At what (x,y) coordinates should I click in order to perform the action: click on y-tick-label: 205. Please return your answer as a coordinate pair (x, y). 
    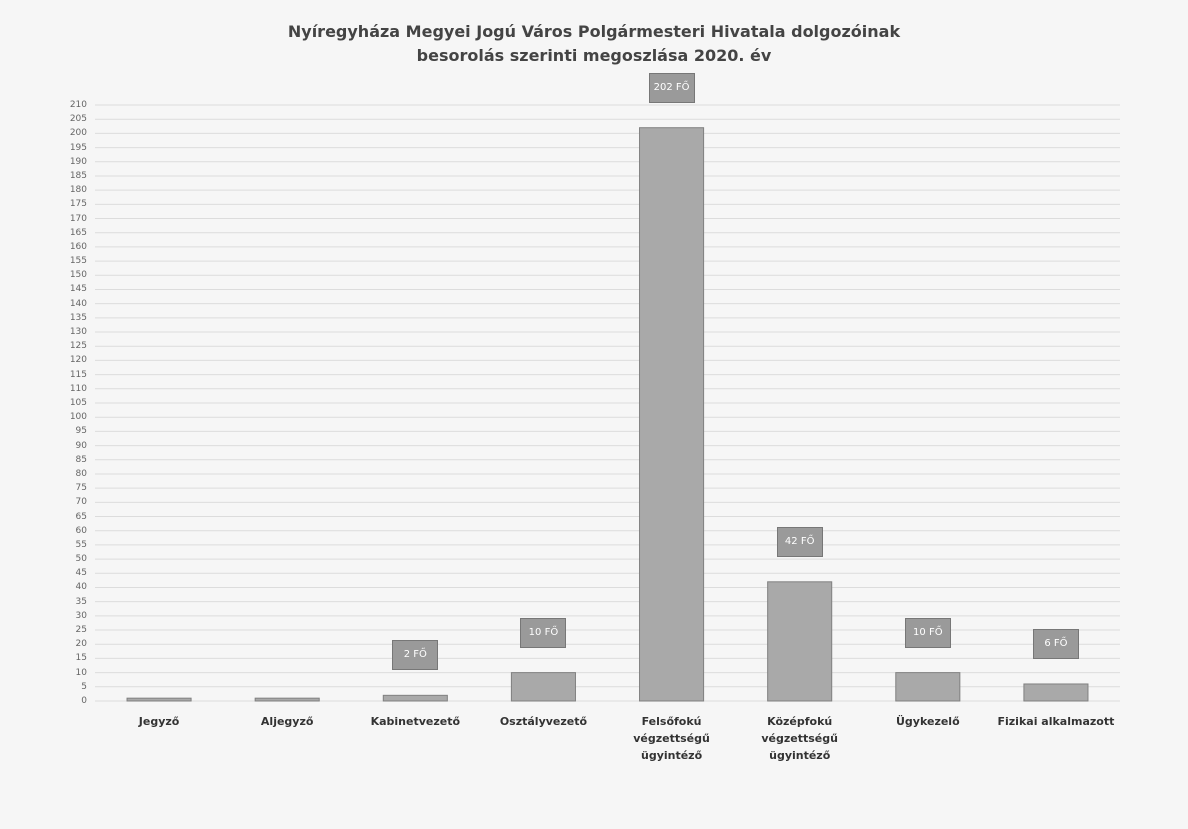
    Looking at the image, I should click on (78, 119).